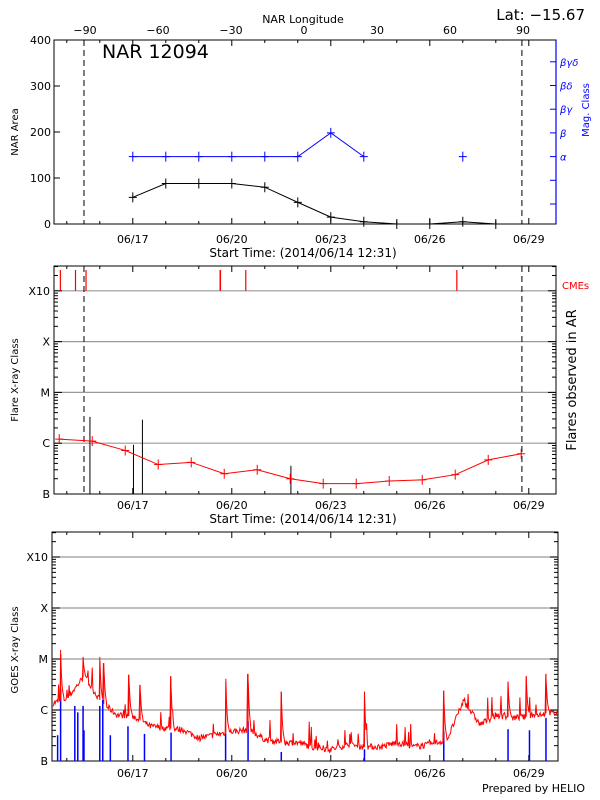 The width and height of the screenshot is (600, 800). What do you see at coordinates (572, 379) in the screenshot?
I see `y2-axis-title-flares-observed: Flares observed in AR` at bounding box center [572, 379].